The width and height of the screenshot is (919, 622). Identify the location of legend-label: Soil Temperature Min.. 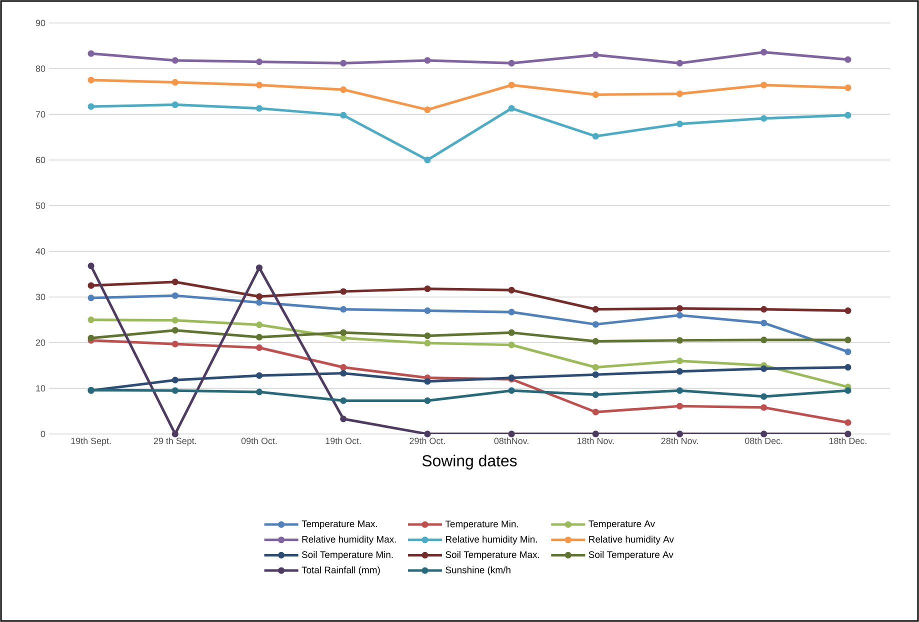
(347, 555).